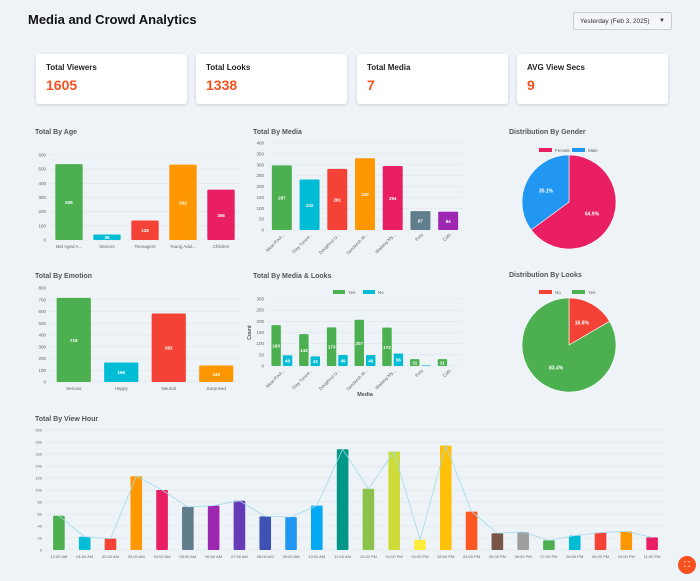  I want to click on x-tick-label: 02:00 PM, so click(419, 556).